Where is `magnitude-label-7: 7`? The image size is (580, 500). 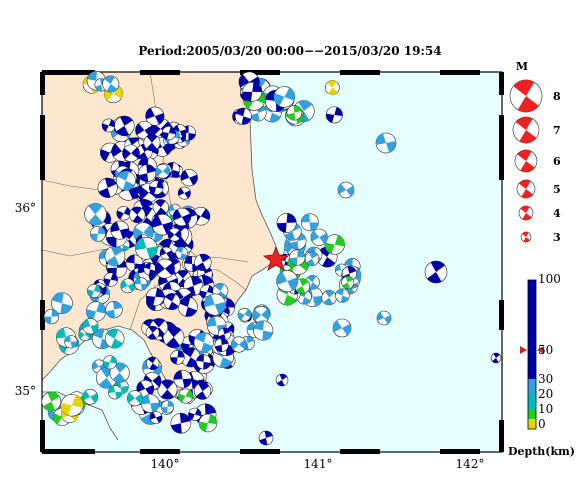 magnitude-label-7: 7 is located at coordinates (557, 130).